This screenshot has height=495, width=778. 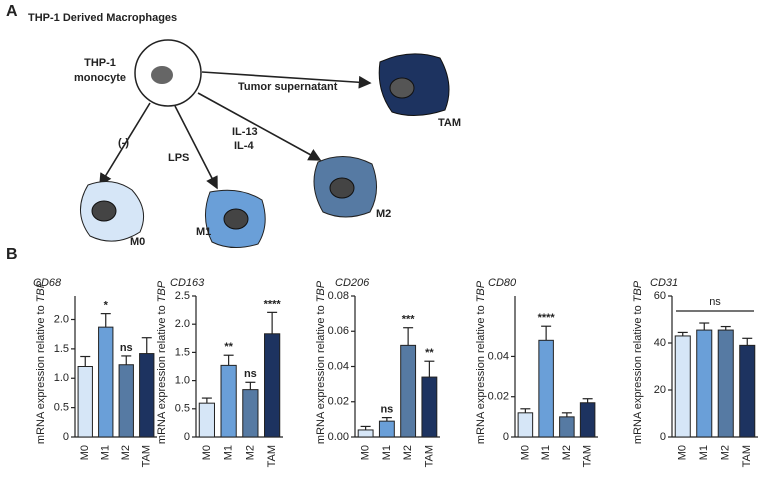 What do you see at coordinates (100, 78) in the screenshot?
I see `cell-label: monocyte` at bounding box center [100, 78].